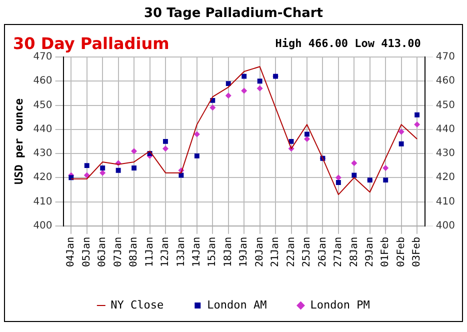  Describe the element at coordinates (42, 226) in the screenshot. I see `y-tick-label: 400` at that location.